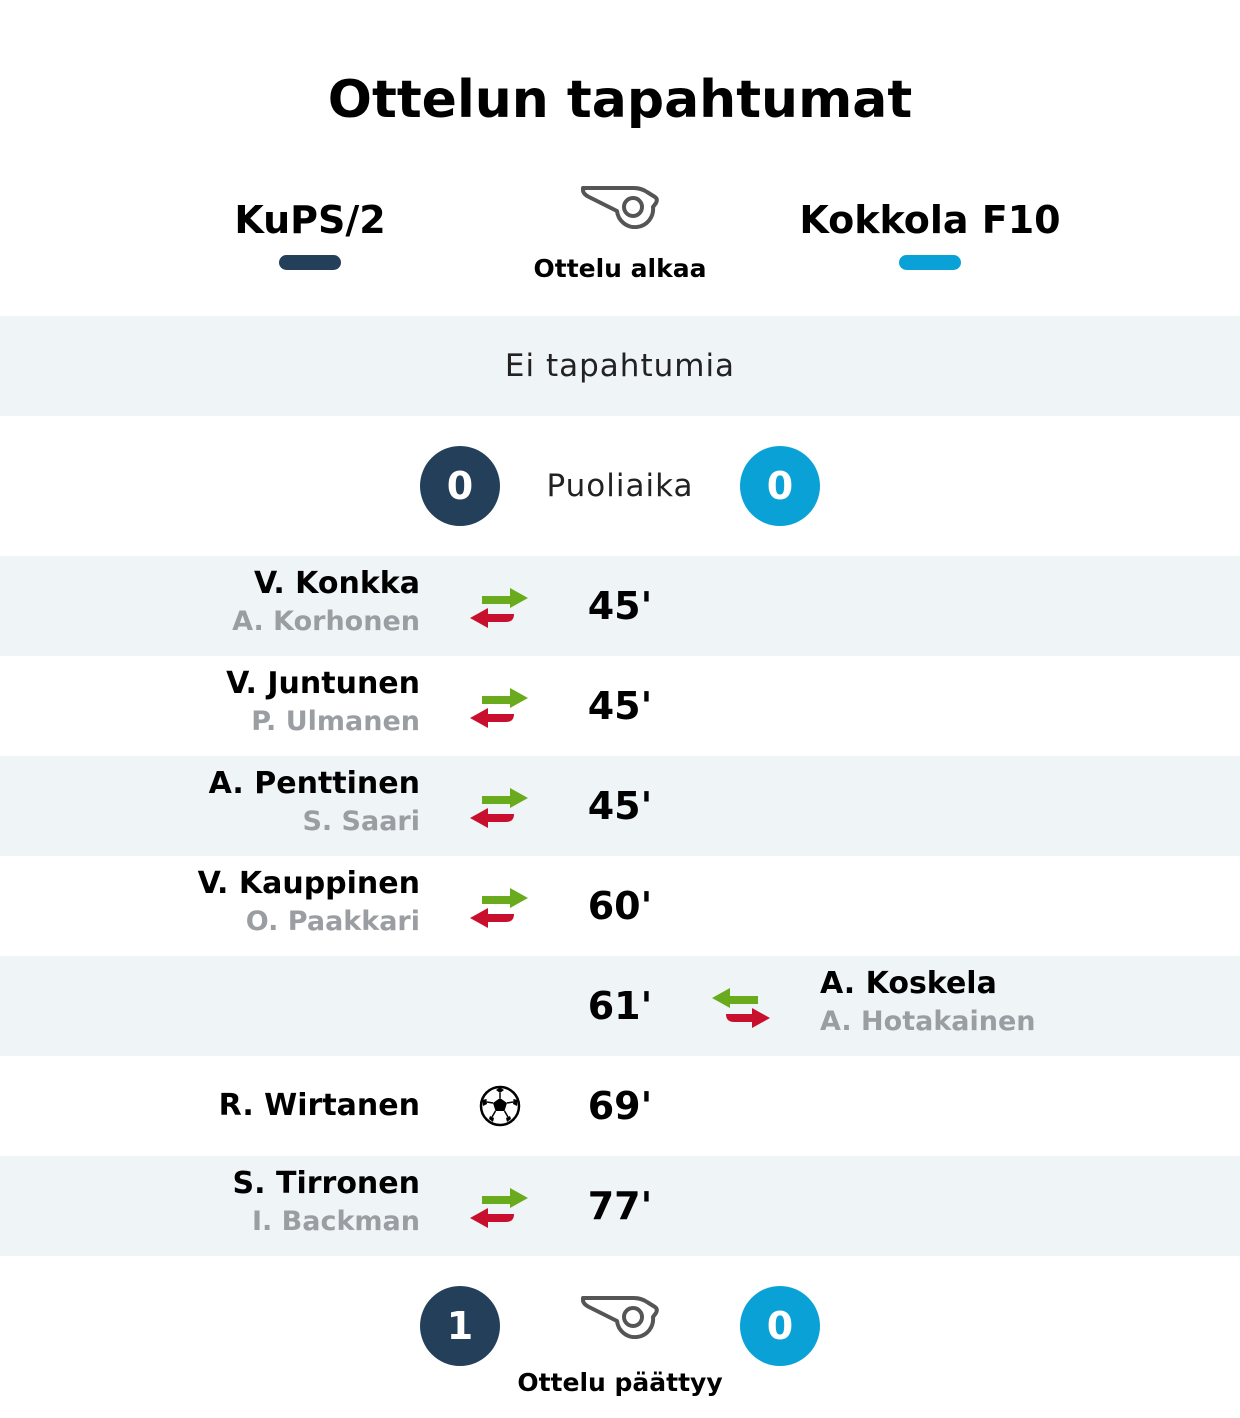  I want to click on player-in-name: A. Koskela, so click(908, 983).